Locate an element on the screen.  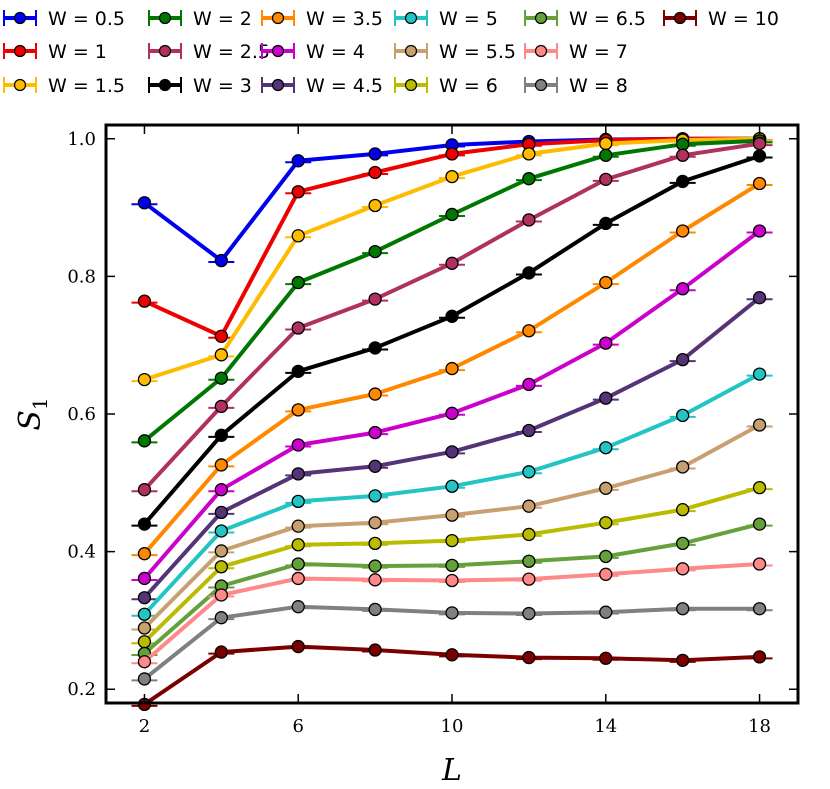
legend-item: W = 1 is located at coordinates (55, 52).